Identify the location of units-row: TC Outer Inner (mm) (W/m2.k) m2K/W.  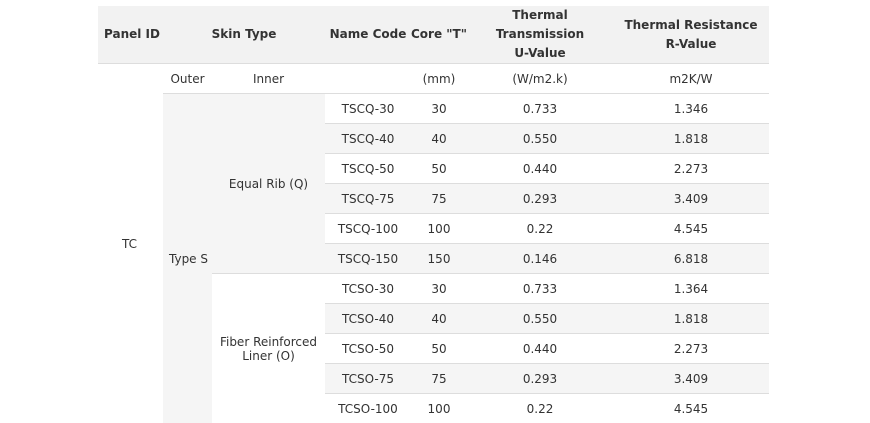
(433, 79).